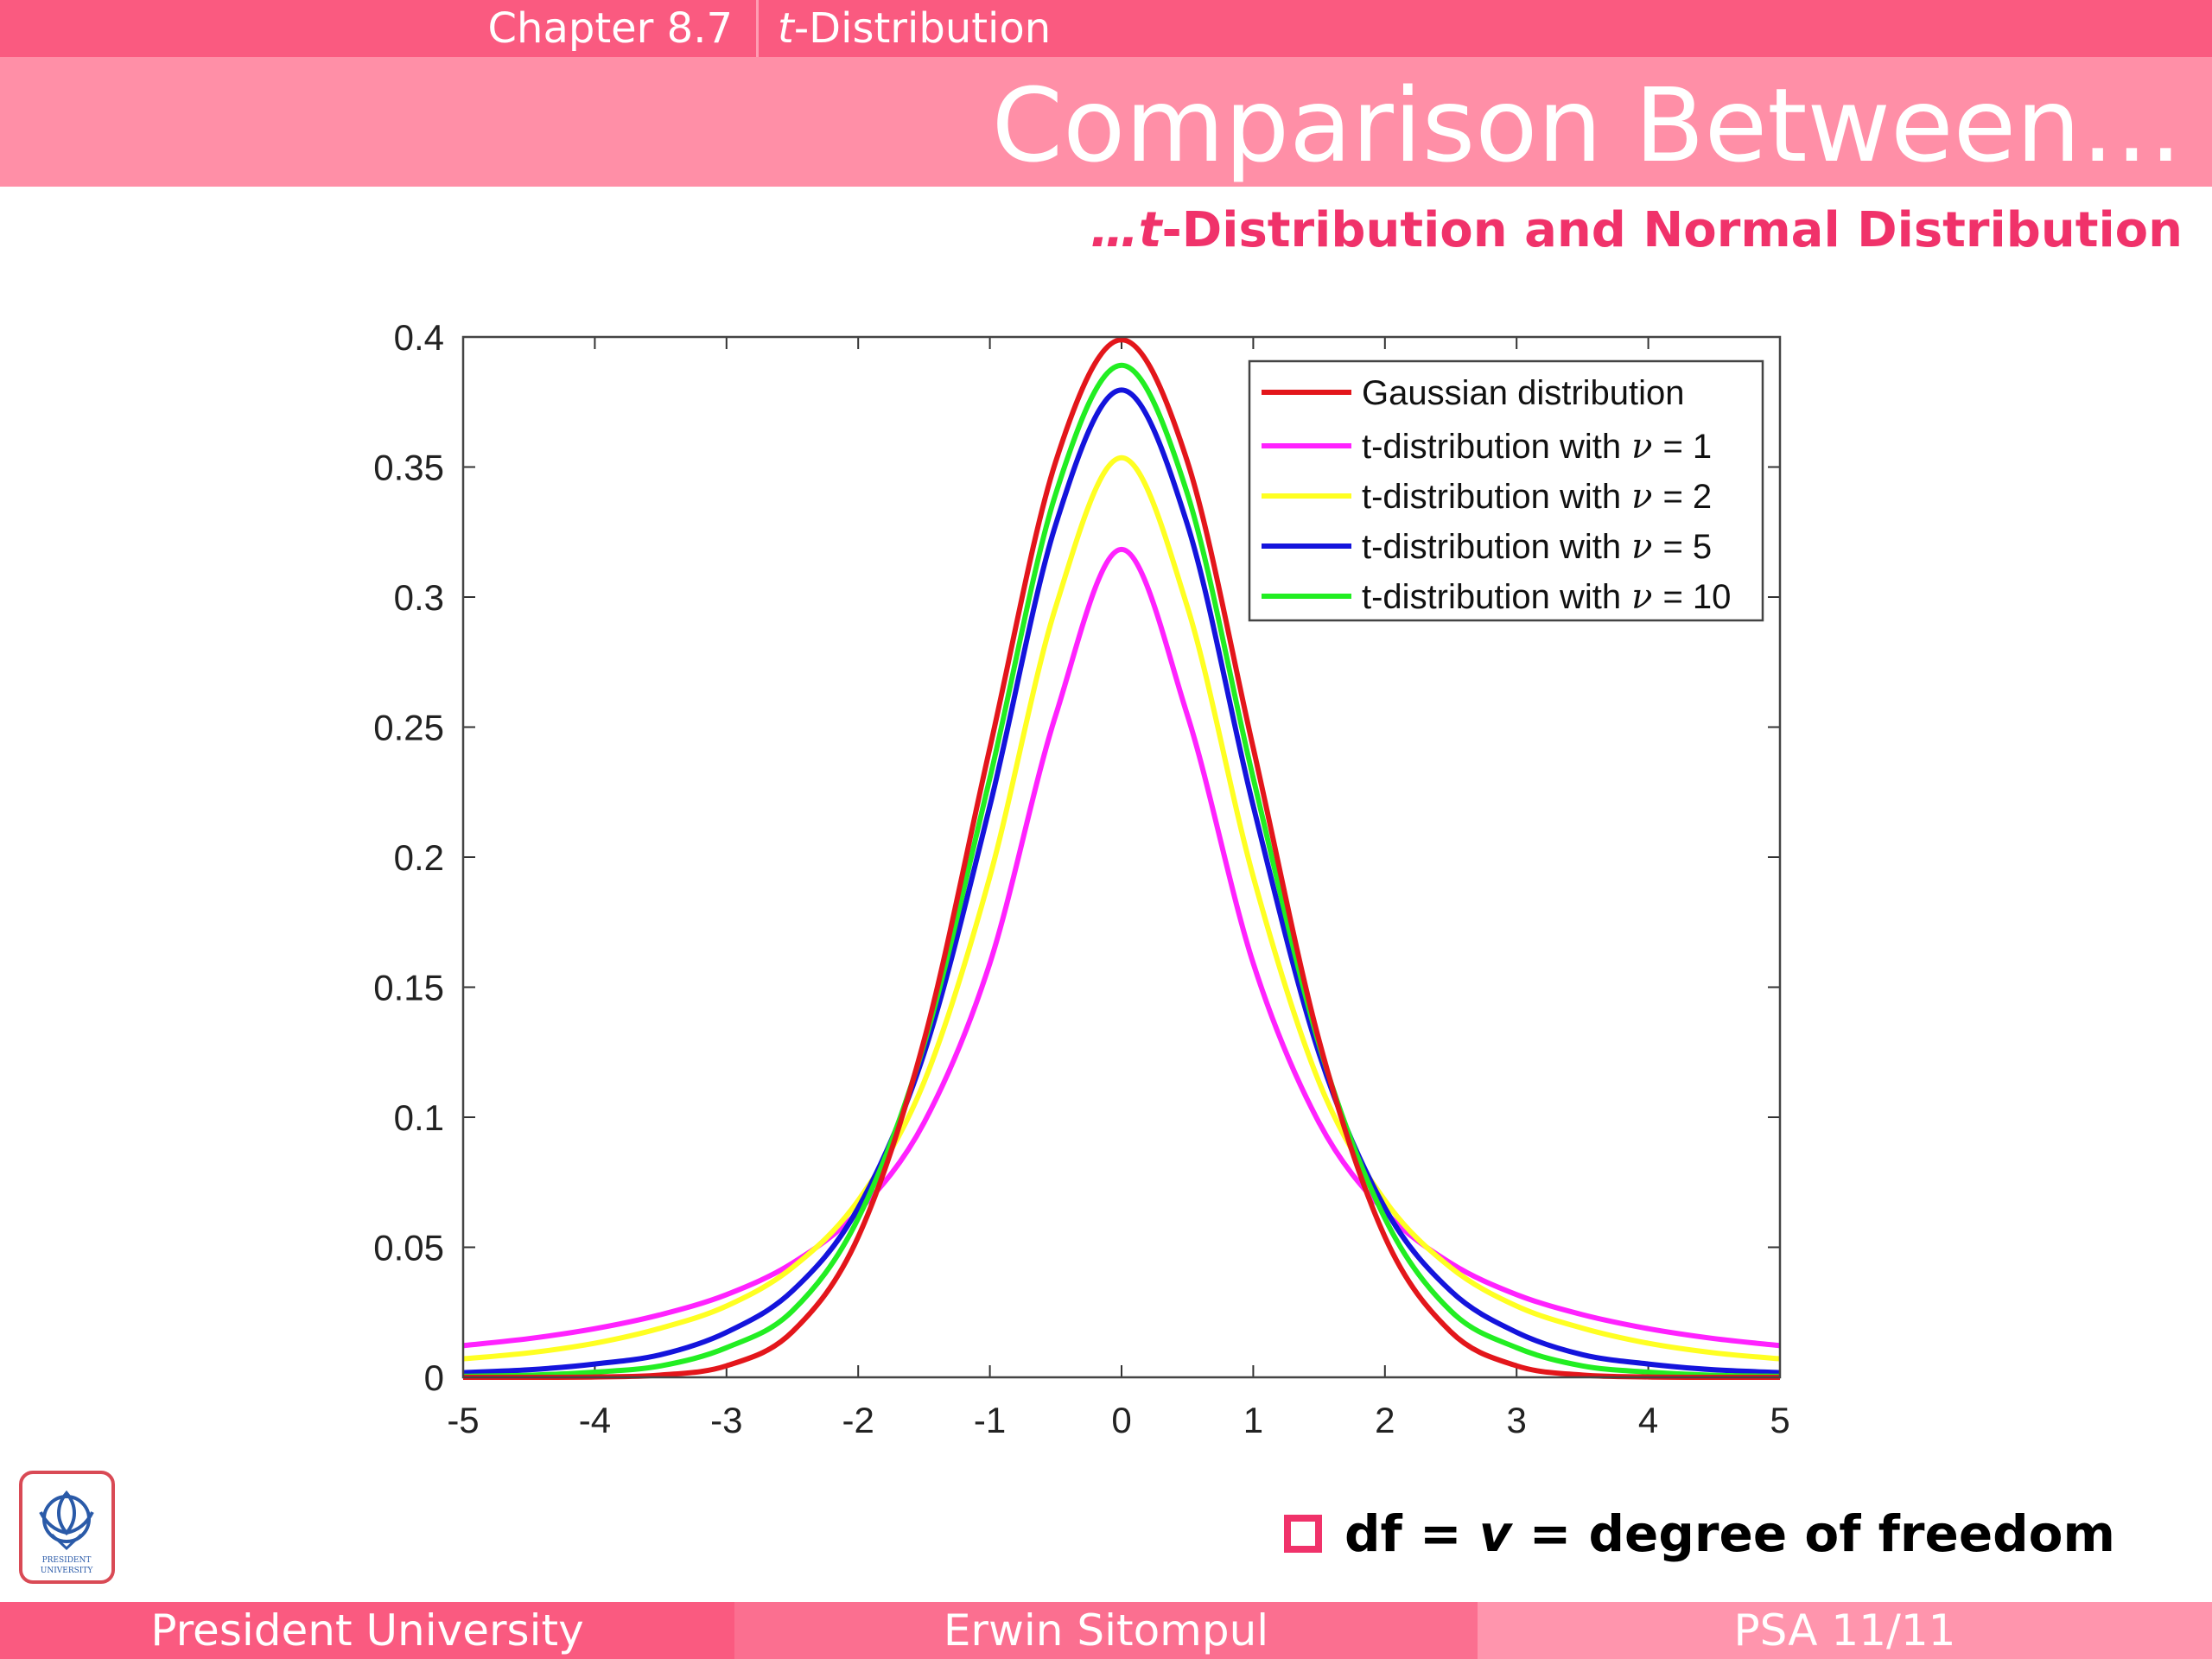 This screenshot has height=1659, width=2212. What do you see at coordinates (408, 468) in the screenshot?
I see `y-tick-label: 0.35` at bounding box center [408, 468].